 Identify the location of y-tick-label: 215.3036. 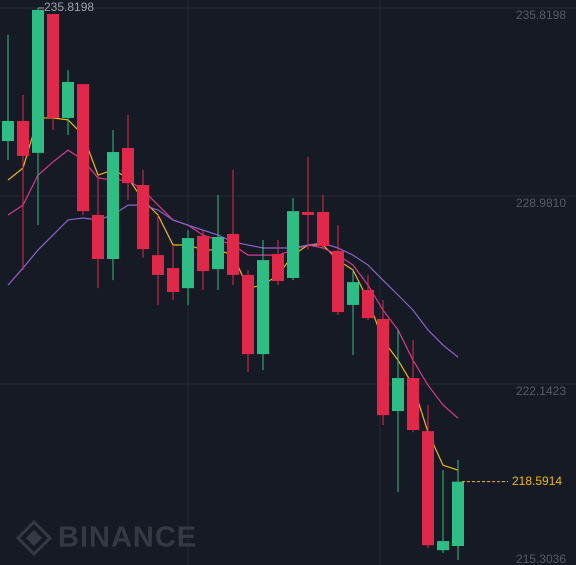
(541, 558).